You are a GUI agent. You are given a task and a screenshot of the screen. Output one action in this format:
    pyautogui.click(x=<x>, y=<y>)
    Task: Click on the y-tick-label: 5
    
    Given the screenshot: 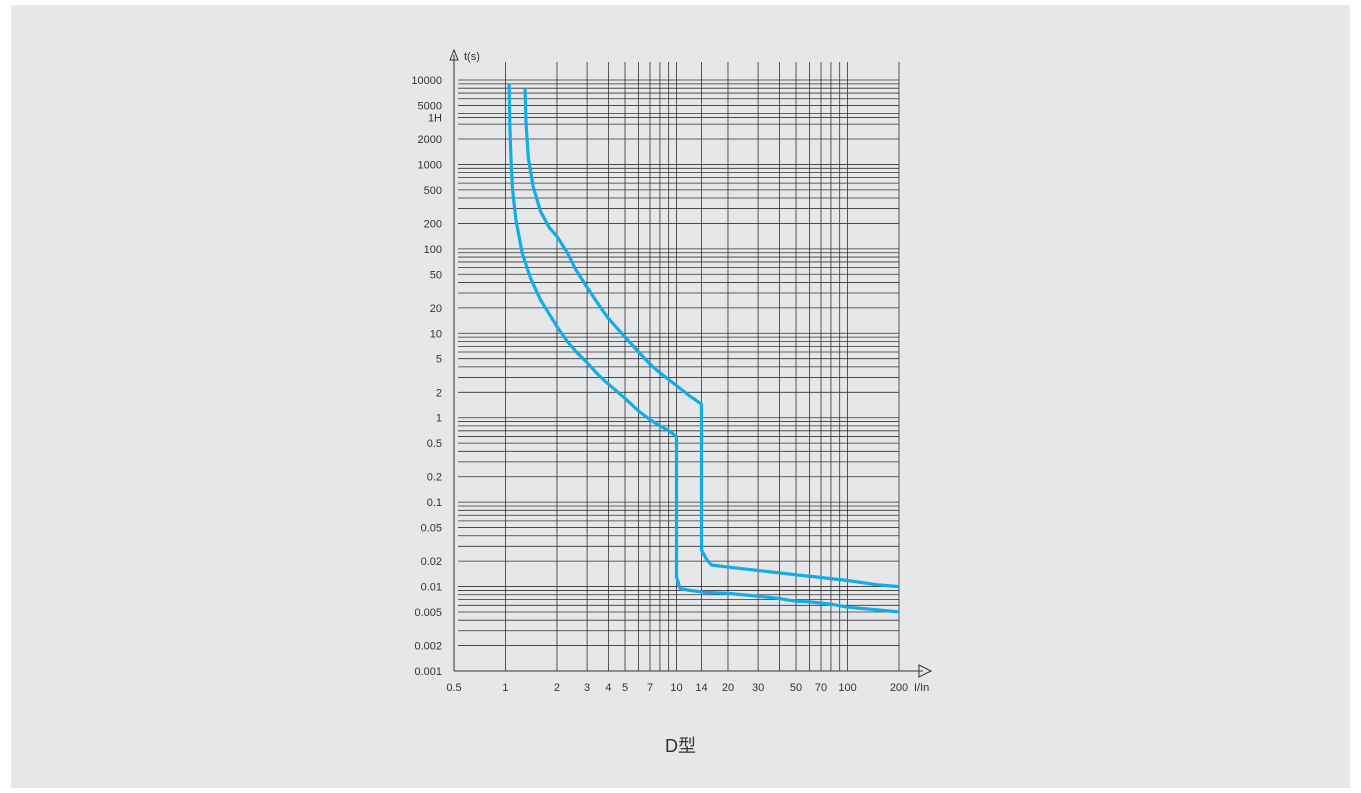 What is the action you would take?
    pyautogui.click(x=439, y=360)
    